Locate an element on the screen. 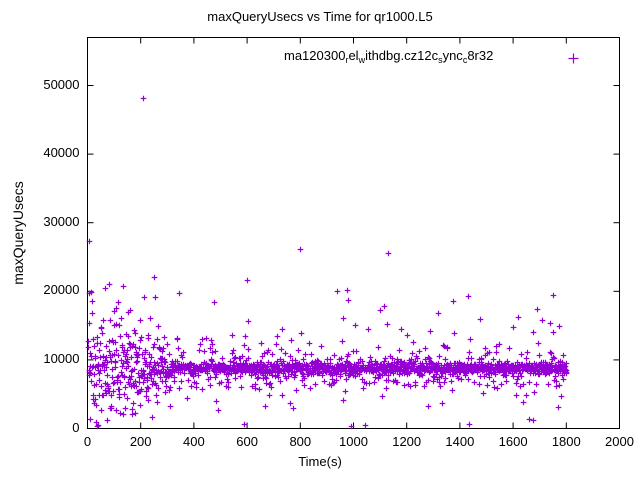  x-tick-label: 2000 is located at coordinates (619, 441).